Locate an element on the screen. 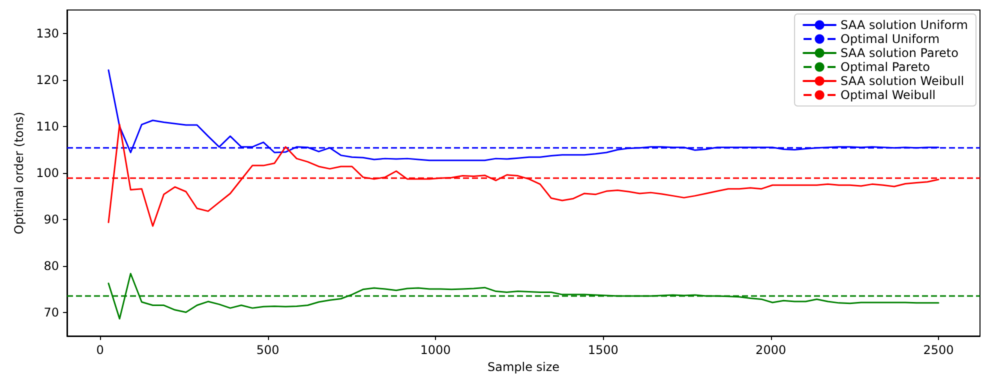 Image resolution: width=990 pixels, height=390 pixels. y-axis-title: Optimal order (tons) is located at coordinates (19, 173).